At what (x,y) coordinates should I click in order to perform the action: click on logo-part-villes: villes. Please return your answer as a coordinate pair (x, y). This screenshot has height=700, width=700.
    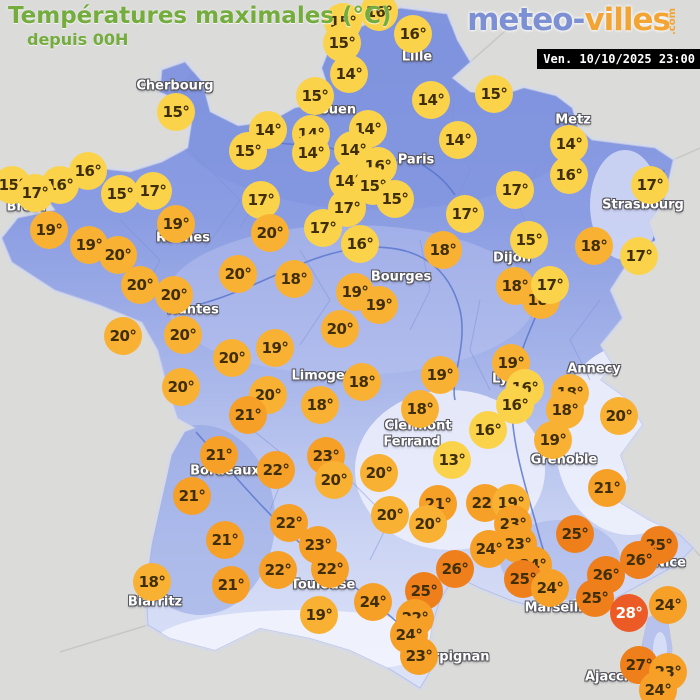
    Looking at the image, I should click on (627, 20).